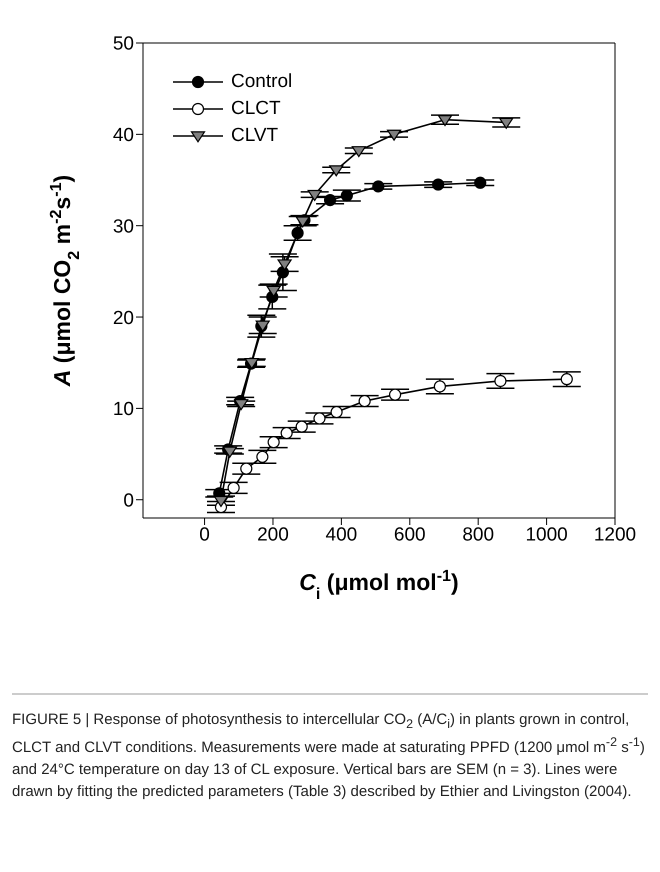 This screenshot has height=872, width=660. I want to click on x-tick-label: 1000, so click(546, 535).